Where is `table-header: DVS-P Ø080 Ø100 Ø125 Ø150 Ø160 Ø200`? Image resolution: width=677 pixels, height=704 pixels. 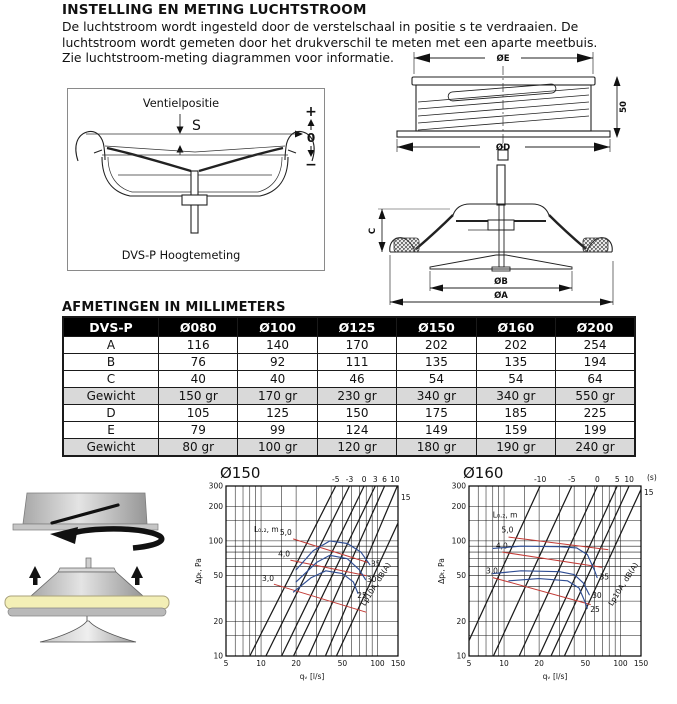 table-header: DVS-P Ø080 Ø100 Ø125 Ø150 Ø160 Ø200 is located at coordinates (349, 326).